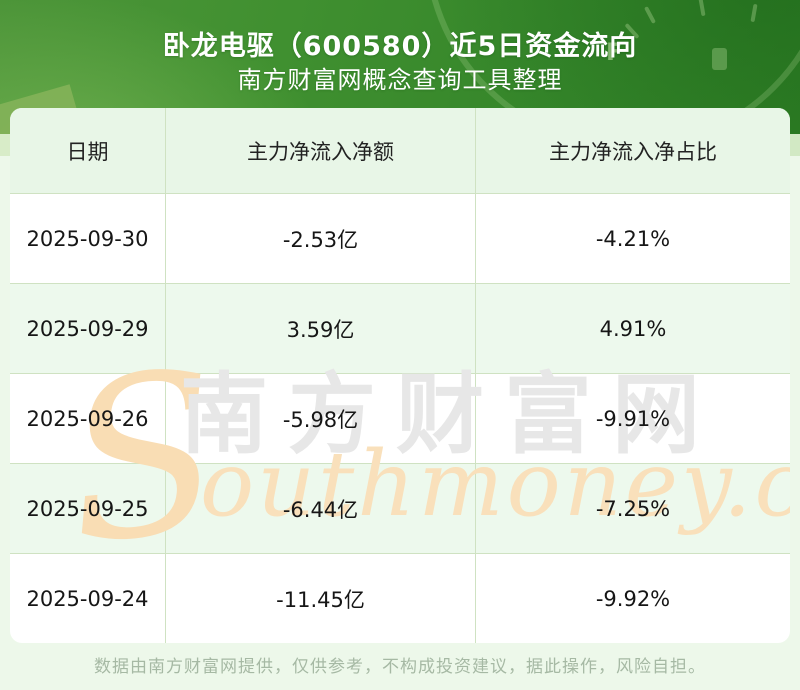 Image resolution: width=800 pixels, height=690 pixels. What do you see at coordinates (321, 238) in the screenshot?
I see `amount-cell: -2.53亿` at bounding box center [321, 238].